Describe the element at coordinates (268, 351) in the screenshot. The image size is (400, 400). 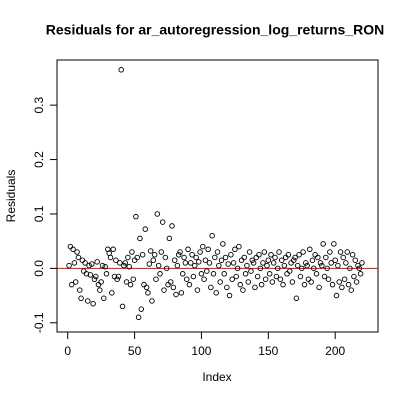
I see `x-tick-label: 150` at that location.